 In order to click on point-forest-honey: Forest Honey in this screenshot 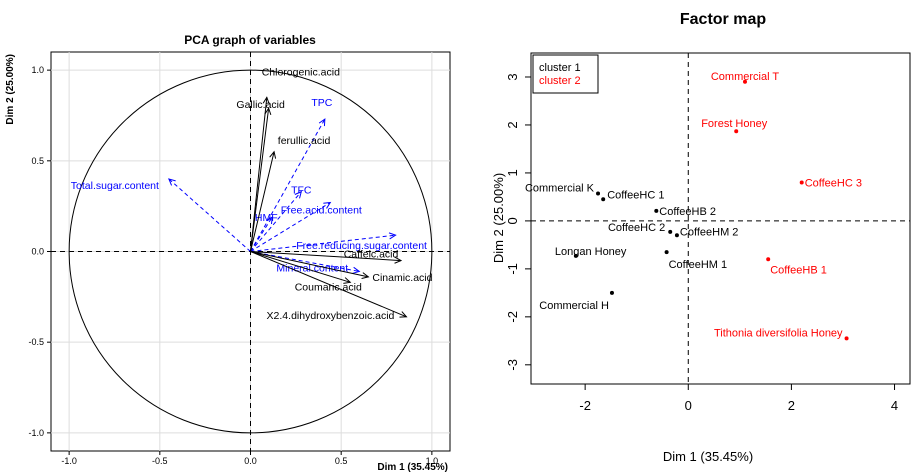, I will do `click(734, 126)`.